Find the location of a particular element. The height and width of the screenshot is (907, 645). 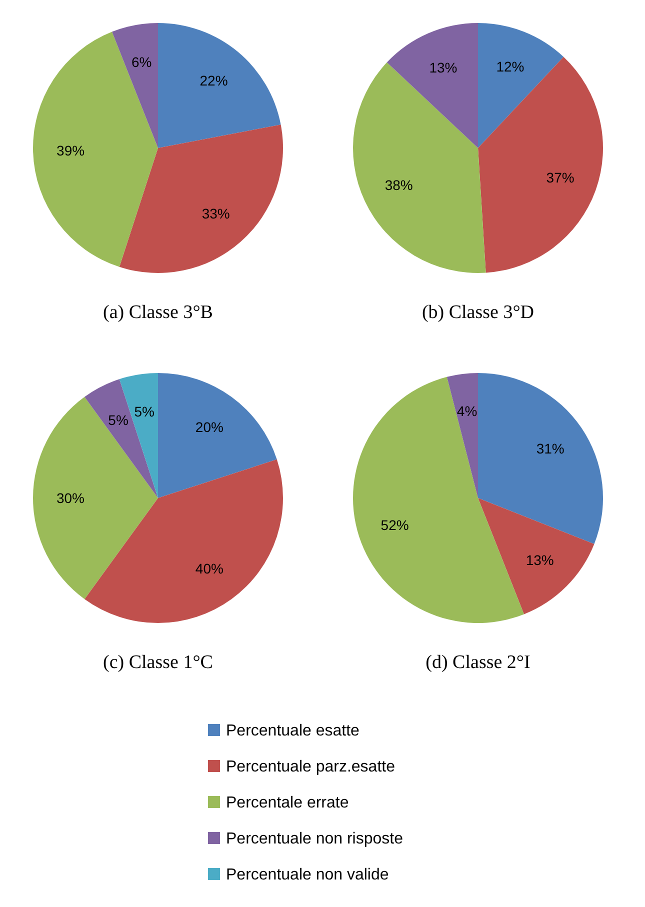

data-label: 38% is located at coordinates (398, 185).